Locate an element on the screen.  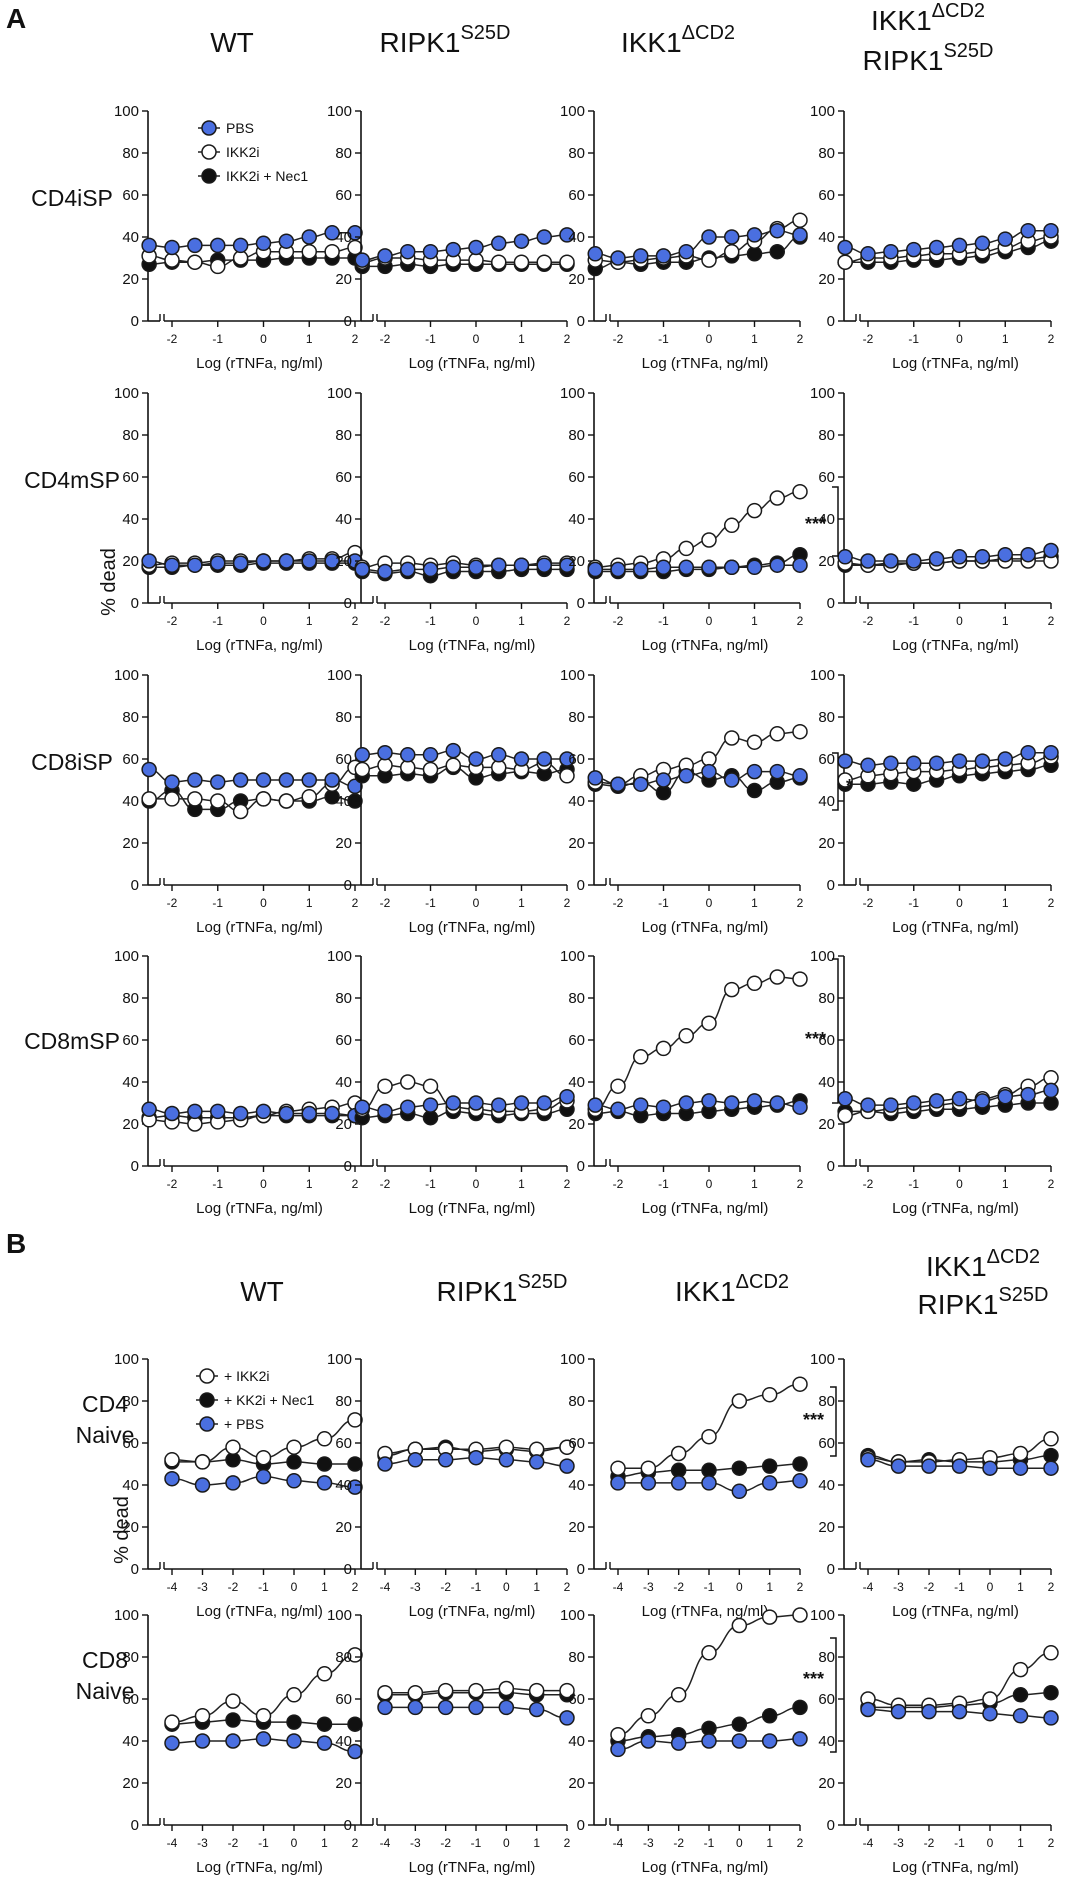
panel-a-row-label: CD4mSP is located at coordinates (72, 480).